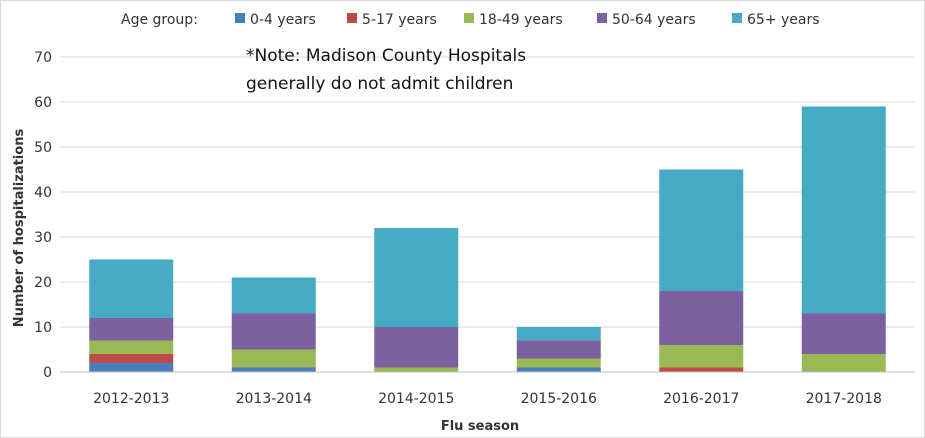 The height and width of the screenshot is (438, 925). I want to click on legend-title: Age group:, so click(159, 20).